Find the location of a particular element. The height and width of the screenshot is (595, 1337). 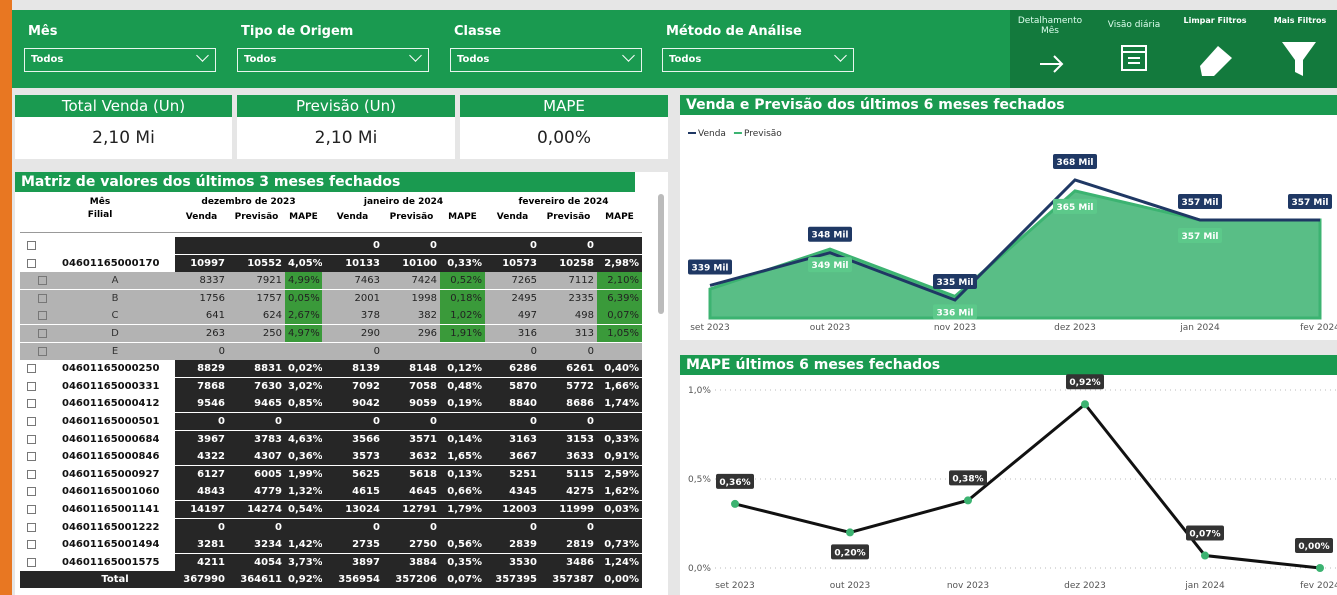

matrix-cell: 357395 is located at coordinates (512, 580).